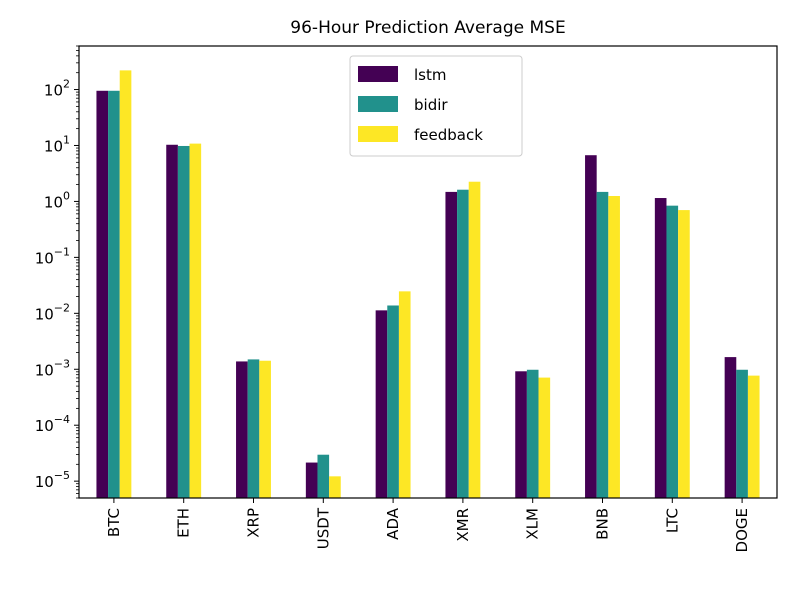 The image size is (791, 595). I want to click on bar-lstm-xrp, so click(242, 429).